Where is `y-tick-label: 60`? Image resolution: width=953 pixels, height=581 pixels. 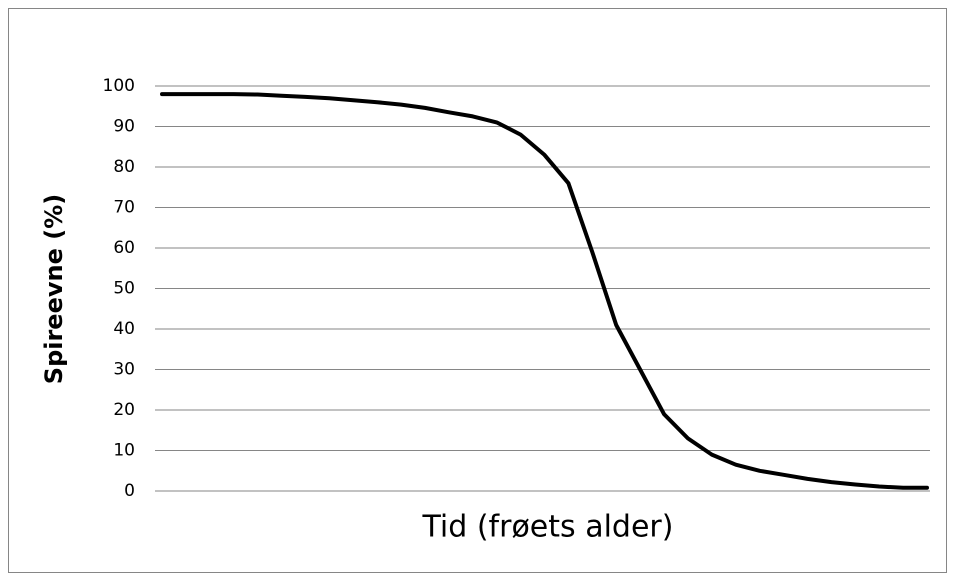
y-tick-label: 60 is located at coordinates (124, 248).